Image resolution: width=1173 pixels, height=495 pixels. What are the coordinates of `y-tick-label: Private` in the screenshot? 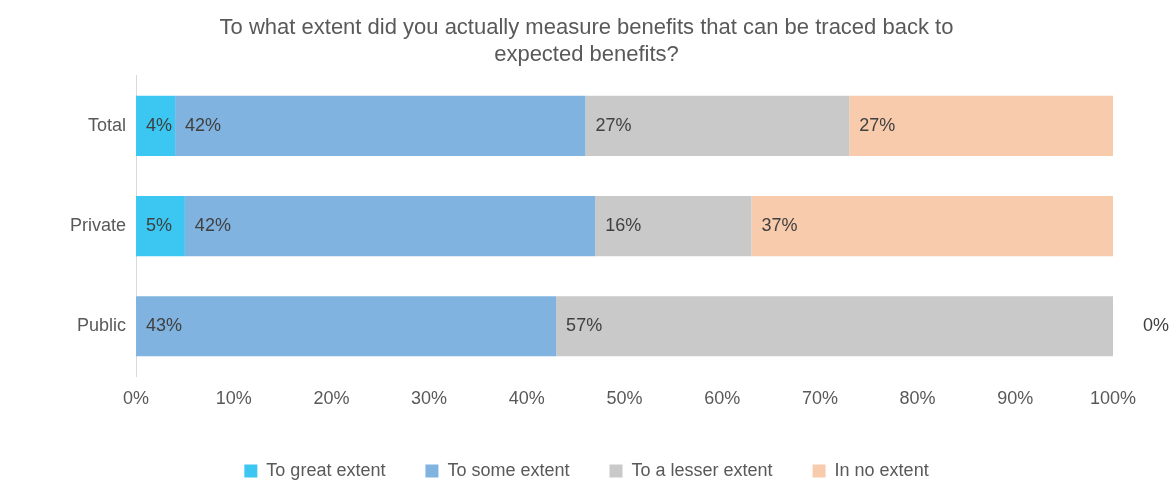 It's located at (98, 225).